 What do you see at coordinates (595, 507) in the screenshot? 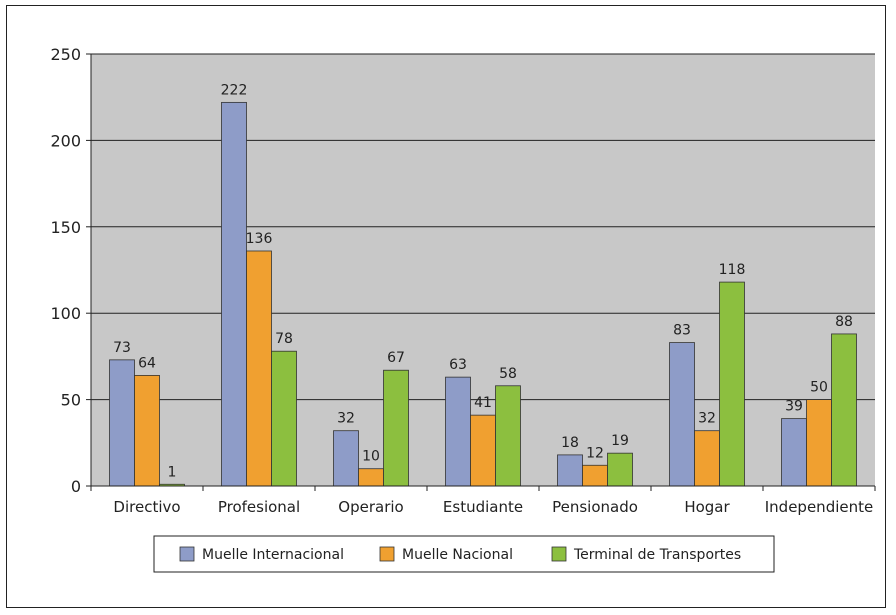
I see `x-tick-label: Pensionado` at bounding box center [595, 507].